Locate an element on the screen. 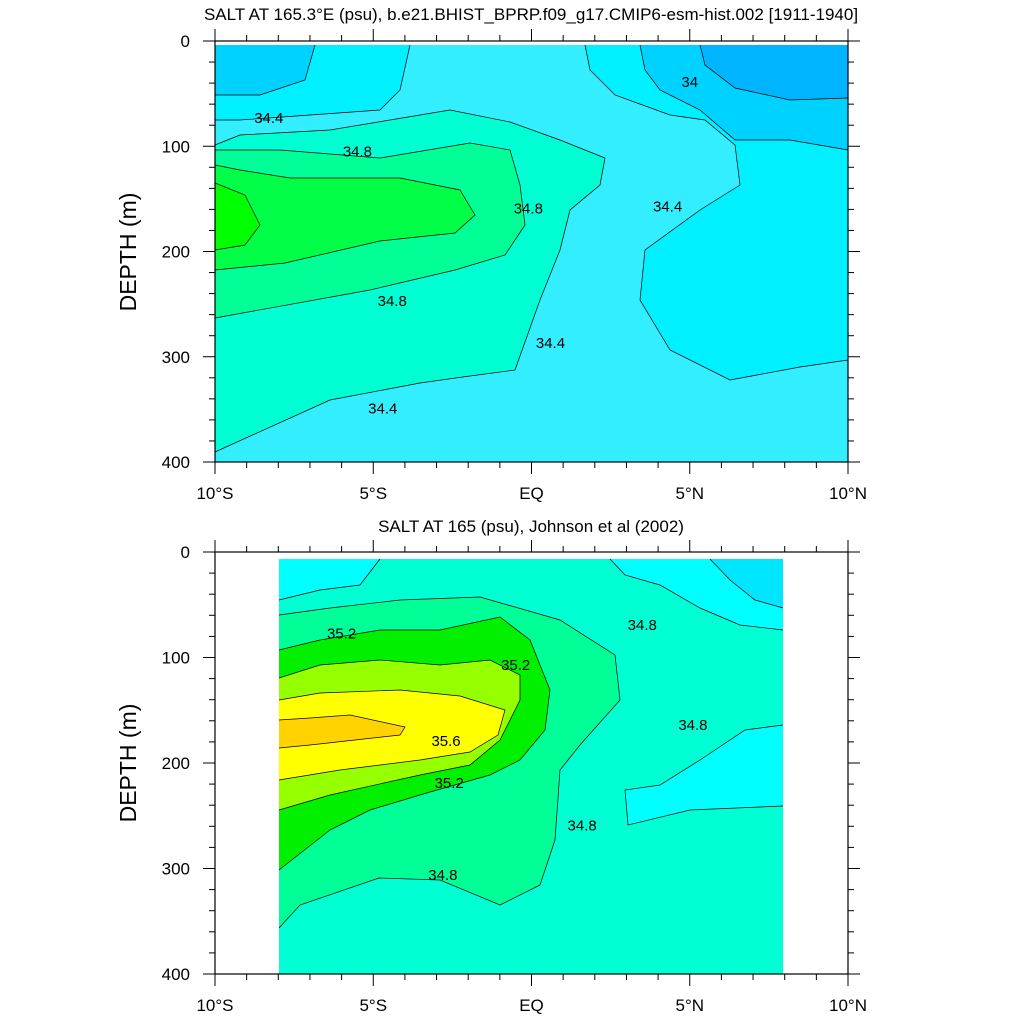 The width and height of the screenshot is (1024, 1024). fill-35.2 is located at coordinates (345, 217).